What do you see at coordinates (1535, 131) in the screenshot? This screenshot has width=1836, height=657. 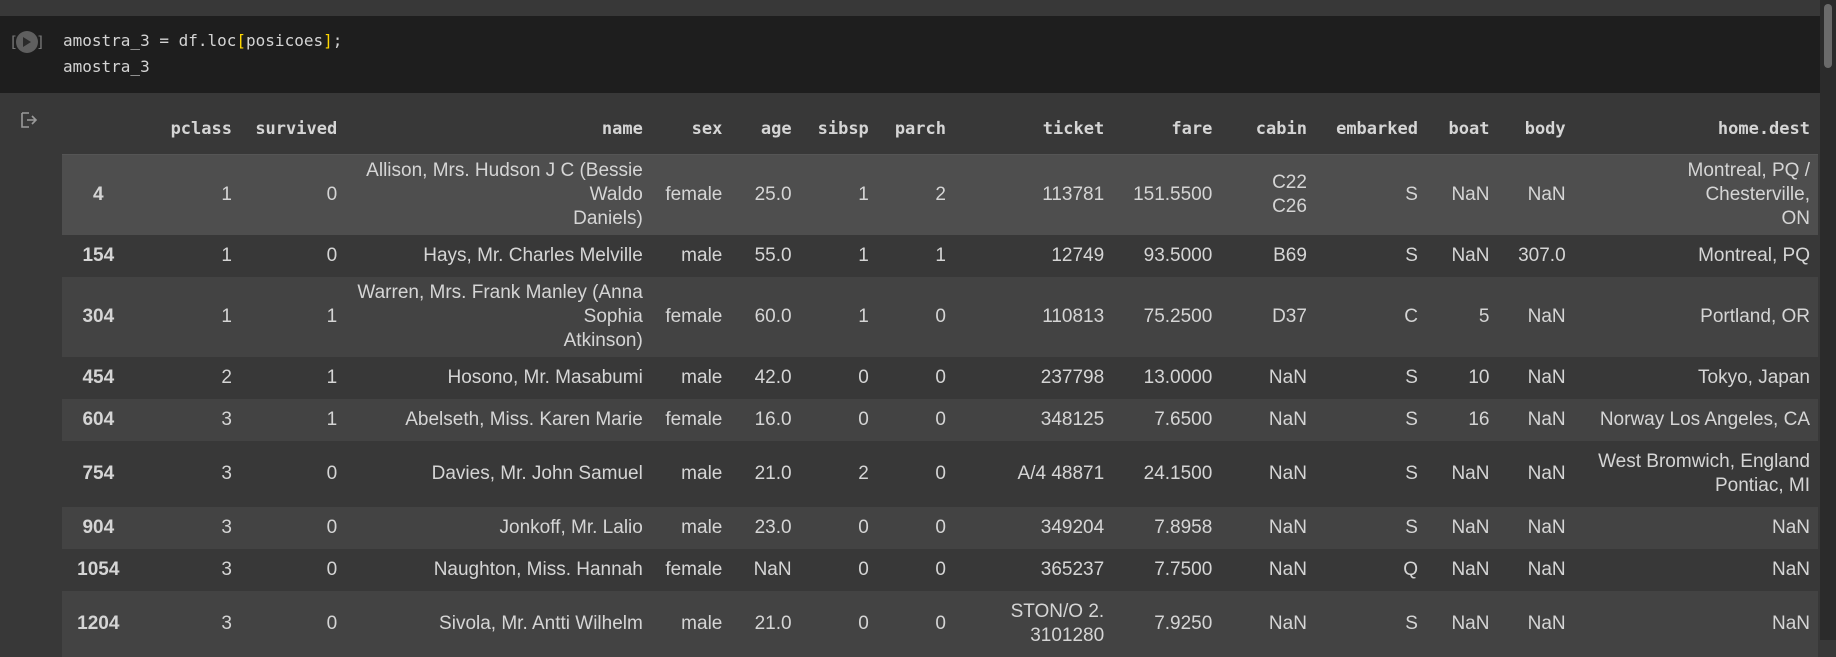 I see `col-header-body: body` at bounding box center [1535, 131].